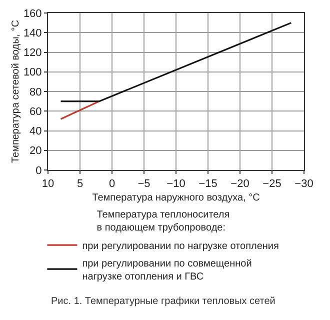 The height and width of the screenshot is (320, 330). Describe the element at coordinates (36, 151) in the screenshot. I see `y-tick-label: 20` at that location.